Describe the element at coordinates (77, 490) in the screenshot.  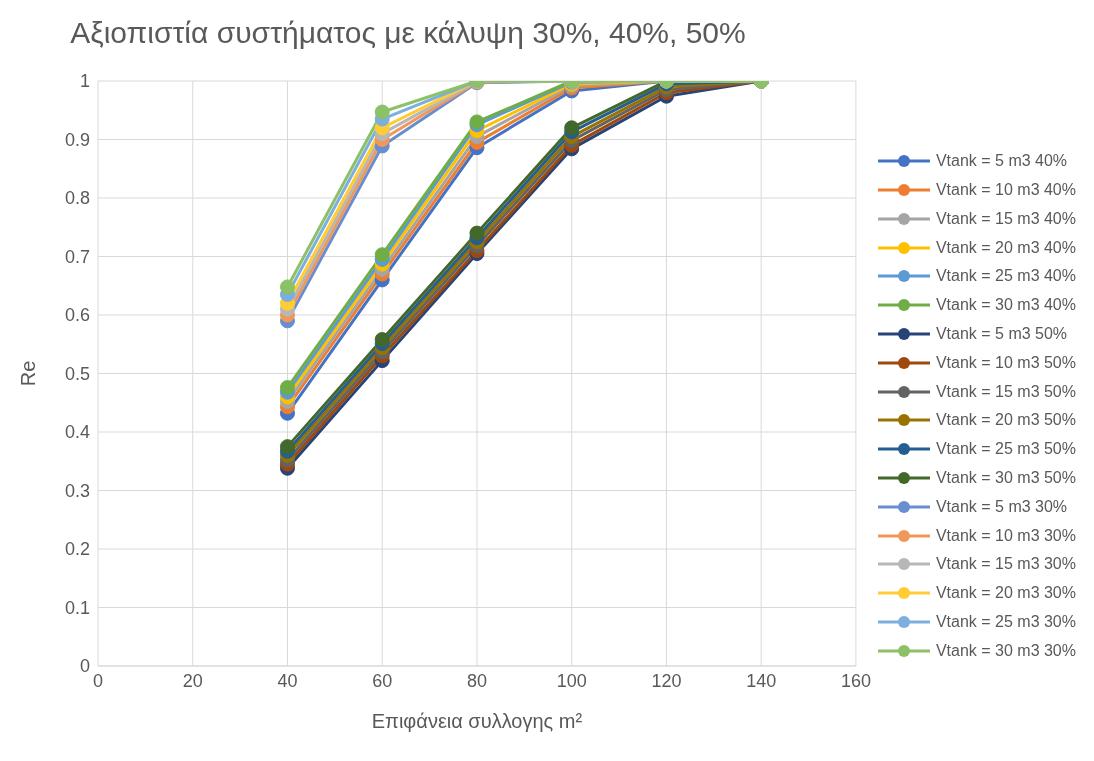
I see `y-tick-label: 0.3` at that location.